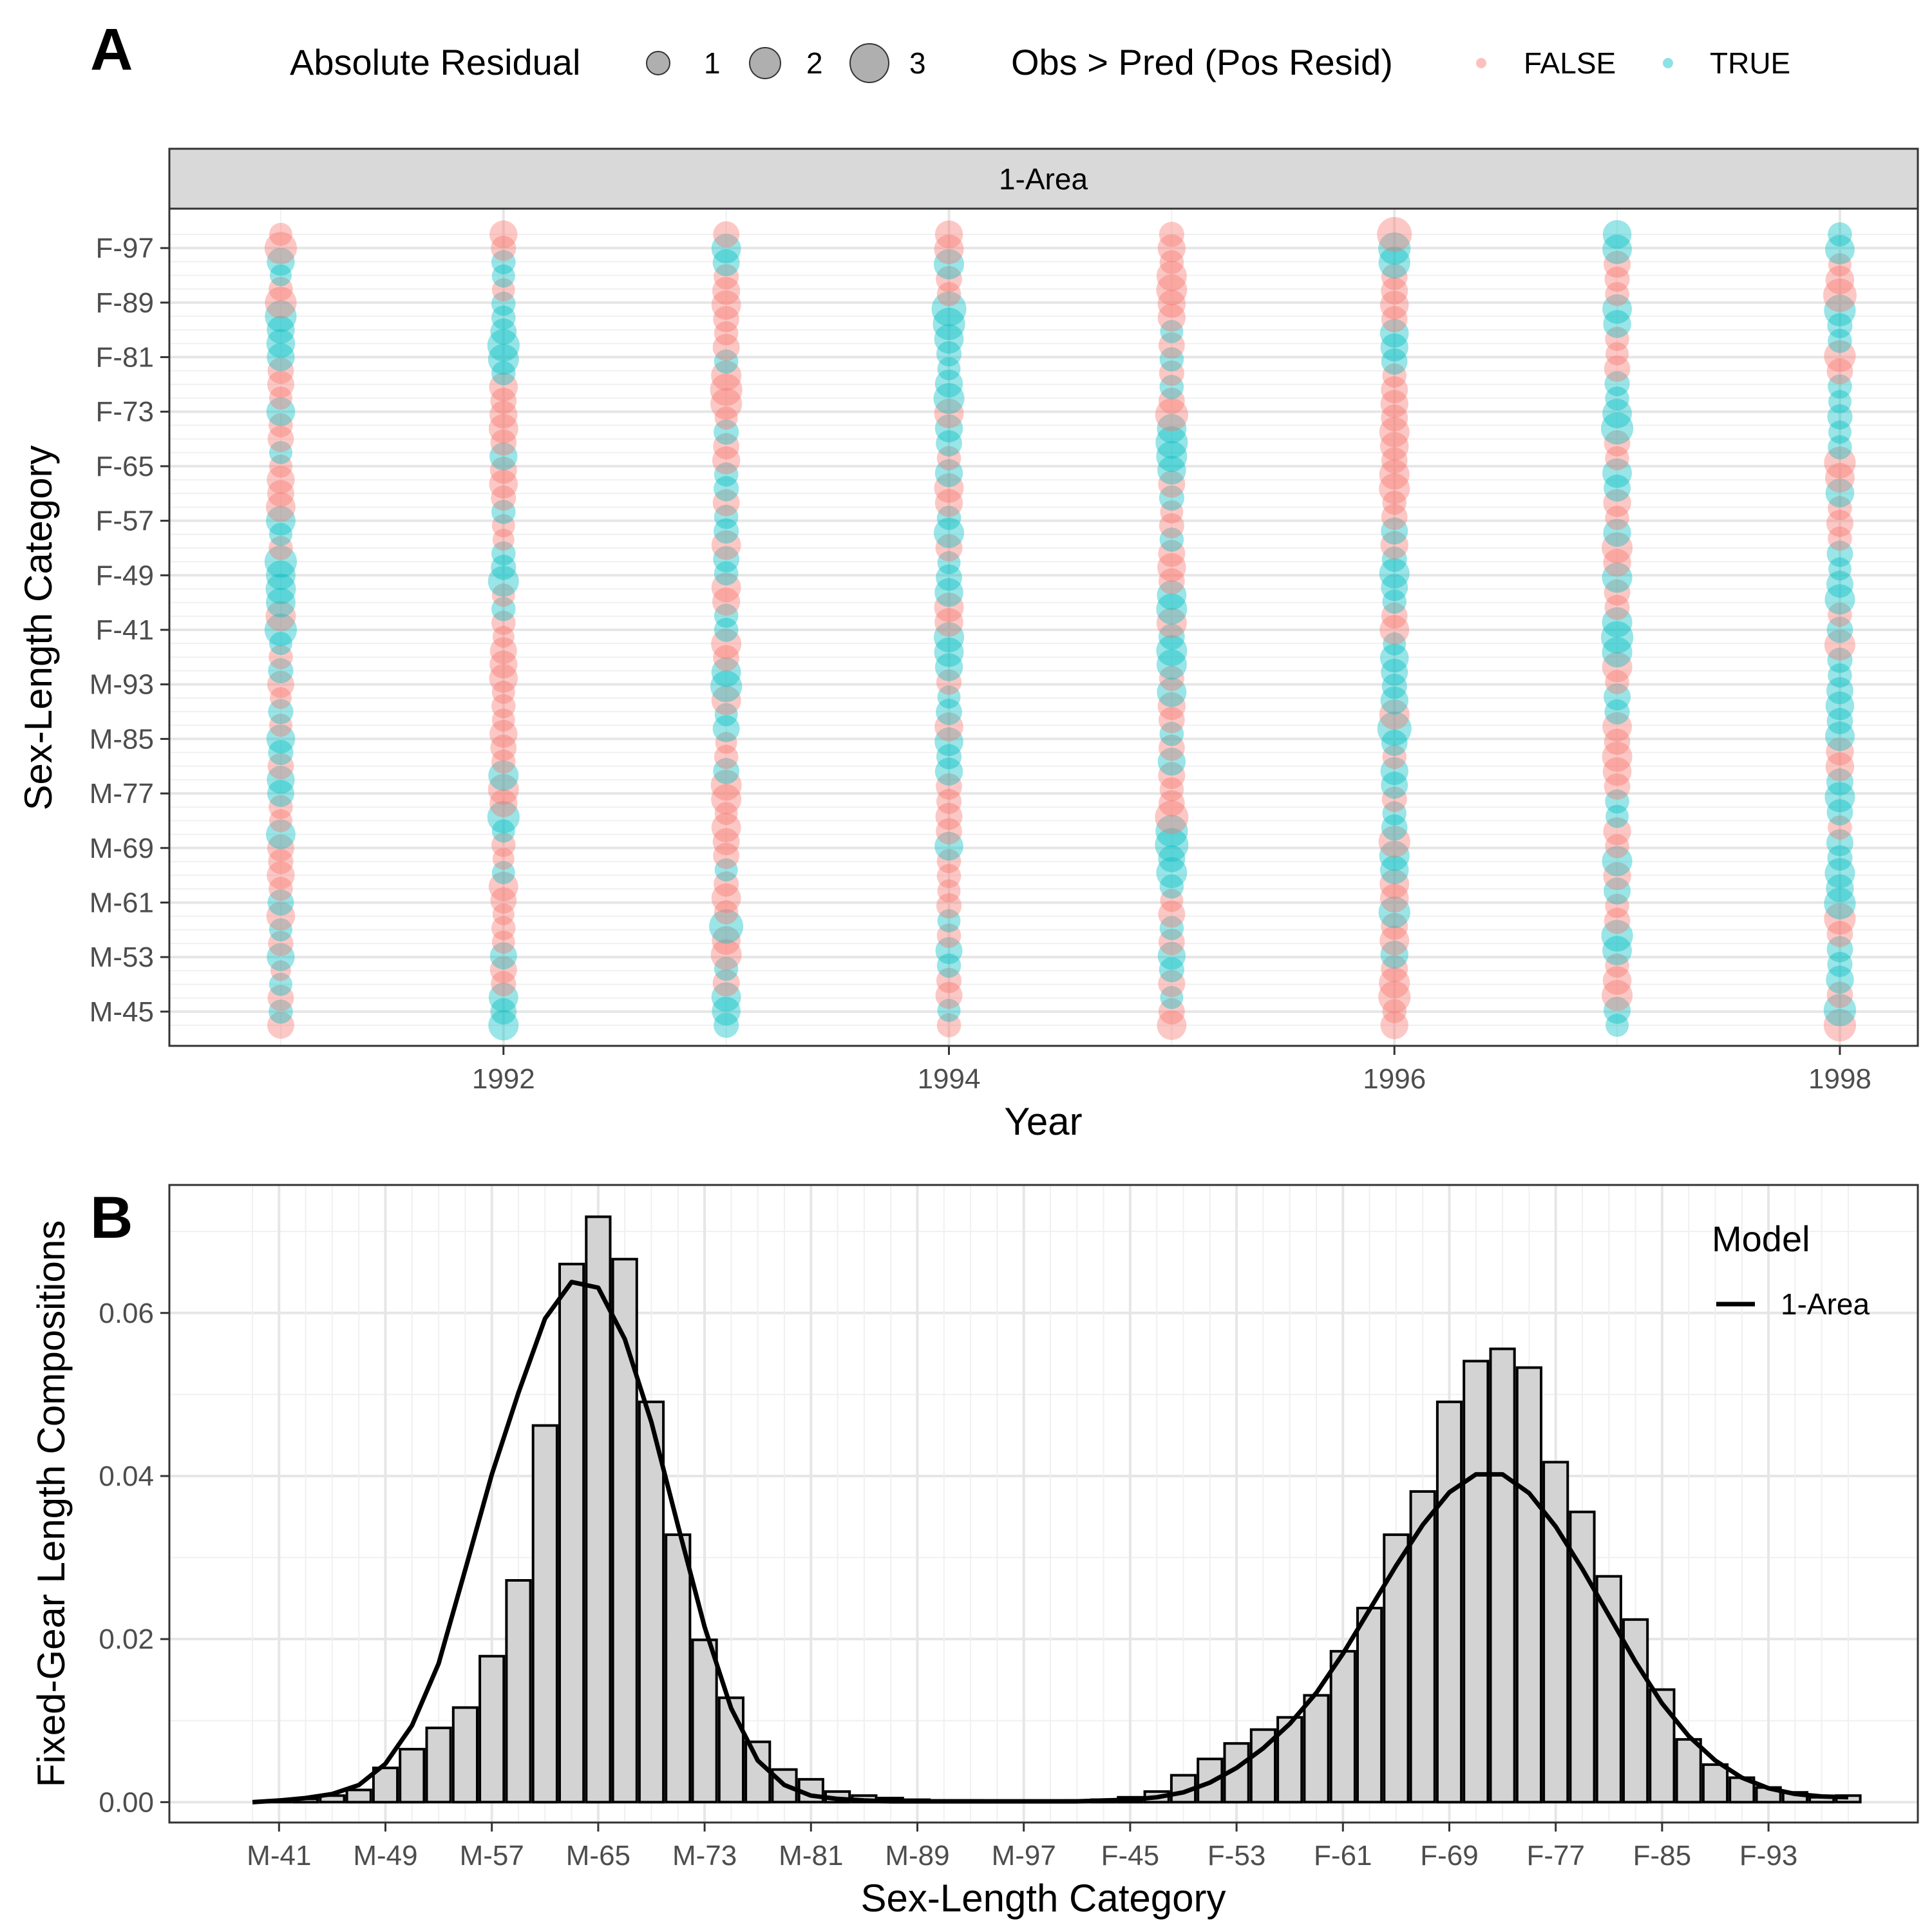  What do you see at coordinates (1768, 1855) in the screenshot?
I see `x-tick-label: F-93` at bounding box center [1768, 1855].